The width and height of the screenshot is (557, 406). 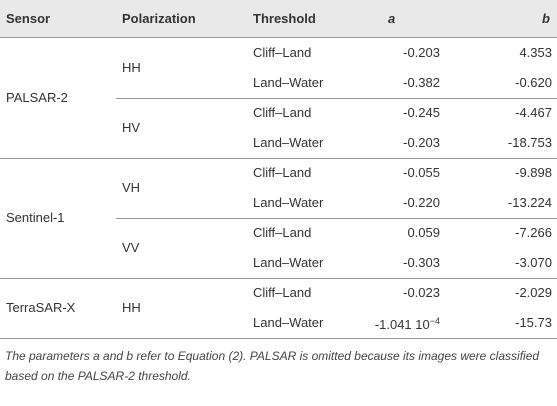 What do you see at coordinates (402, 325) in the screenshot?
I see `cell-text: -1.041 10` at bounding box center [402, 325].